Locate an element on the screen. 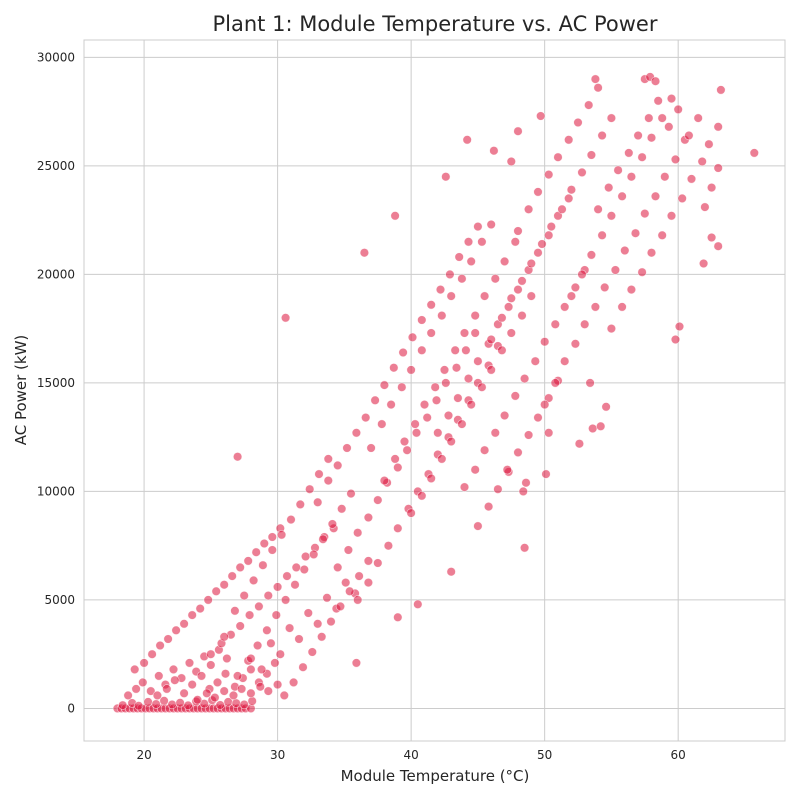 The width and height of the screenshot is (800, 800). y-tick-label: 5000 is located at coordinates (59, 600).